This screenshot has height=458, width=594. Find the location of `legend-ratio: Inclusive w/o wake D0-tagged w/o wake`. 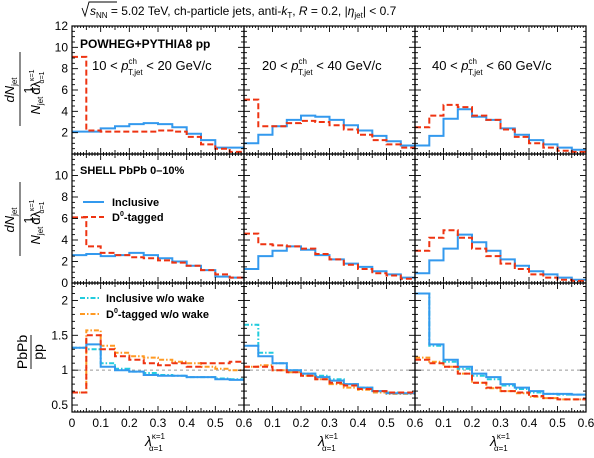

legend-ratio: Inclusive w/o wake D0-tagged w/o wake is located at coordinates (144, 307).